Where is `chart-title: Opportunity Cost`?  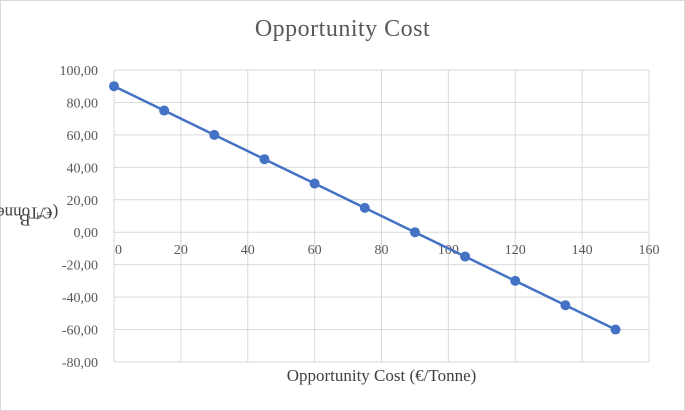
chart-title: Opportunity Cost is located at coordinates (342, 29).